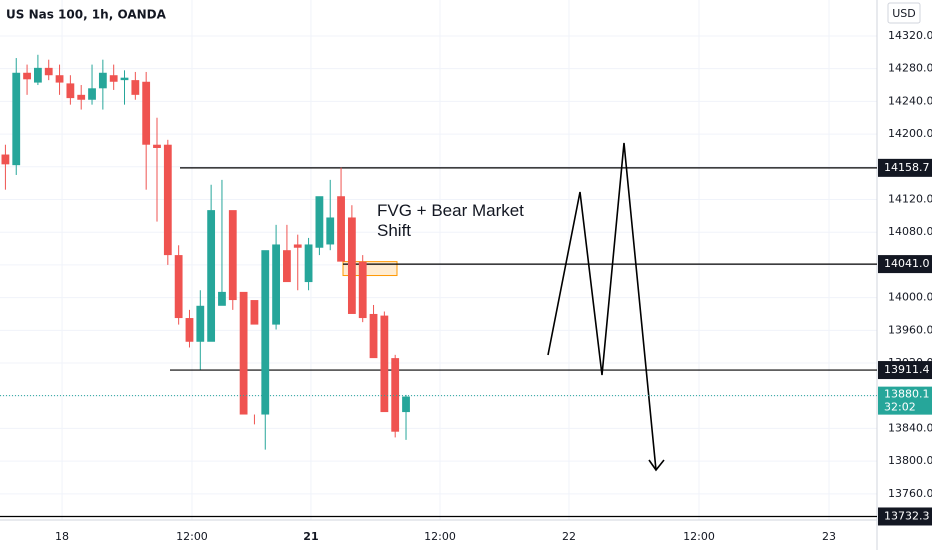  What do you see at coordinates (910, 297) in the screenshot?
I see `y-tick-label: 14000.0` at bounding box center [910, 297].